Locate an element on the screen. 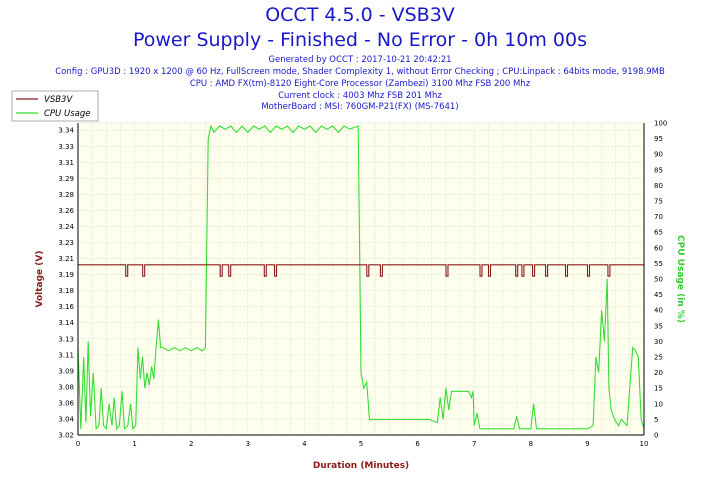  legend: VSB3V CPU Usage is located at coordinates (55, 106).